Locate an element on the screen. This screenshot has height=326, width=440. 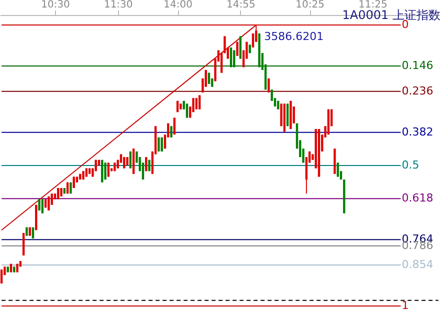
ref-line-label: 0.854 is located at coordinates (418, 264).